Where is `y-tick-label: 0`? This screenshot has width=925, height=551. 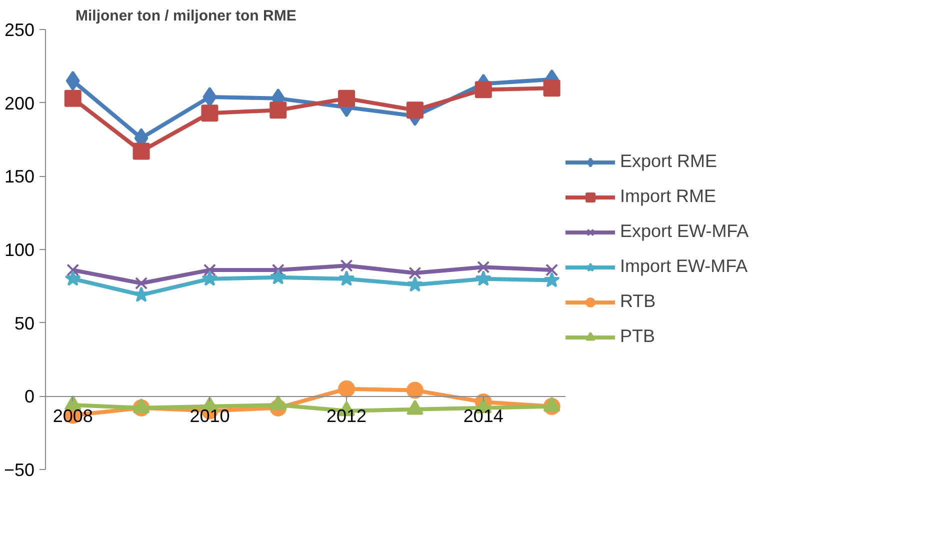
y-tick-label: 0 is located at coordinates (29, 396).